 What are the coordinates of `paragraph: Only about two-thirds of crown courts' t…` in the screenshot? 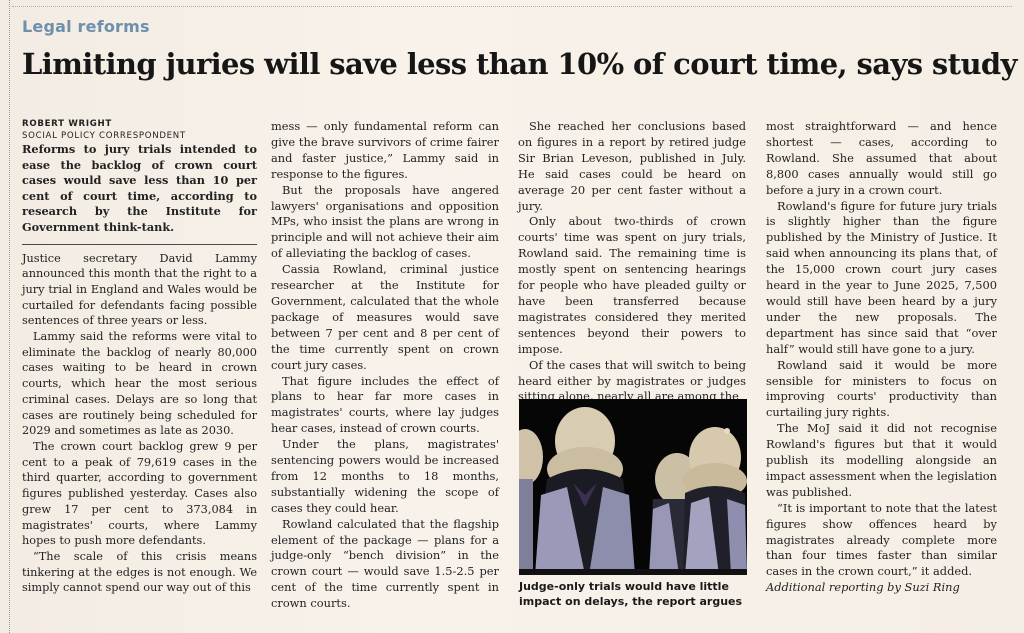 It's located at (632, 285).